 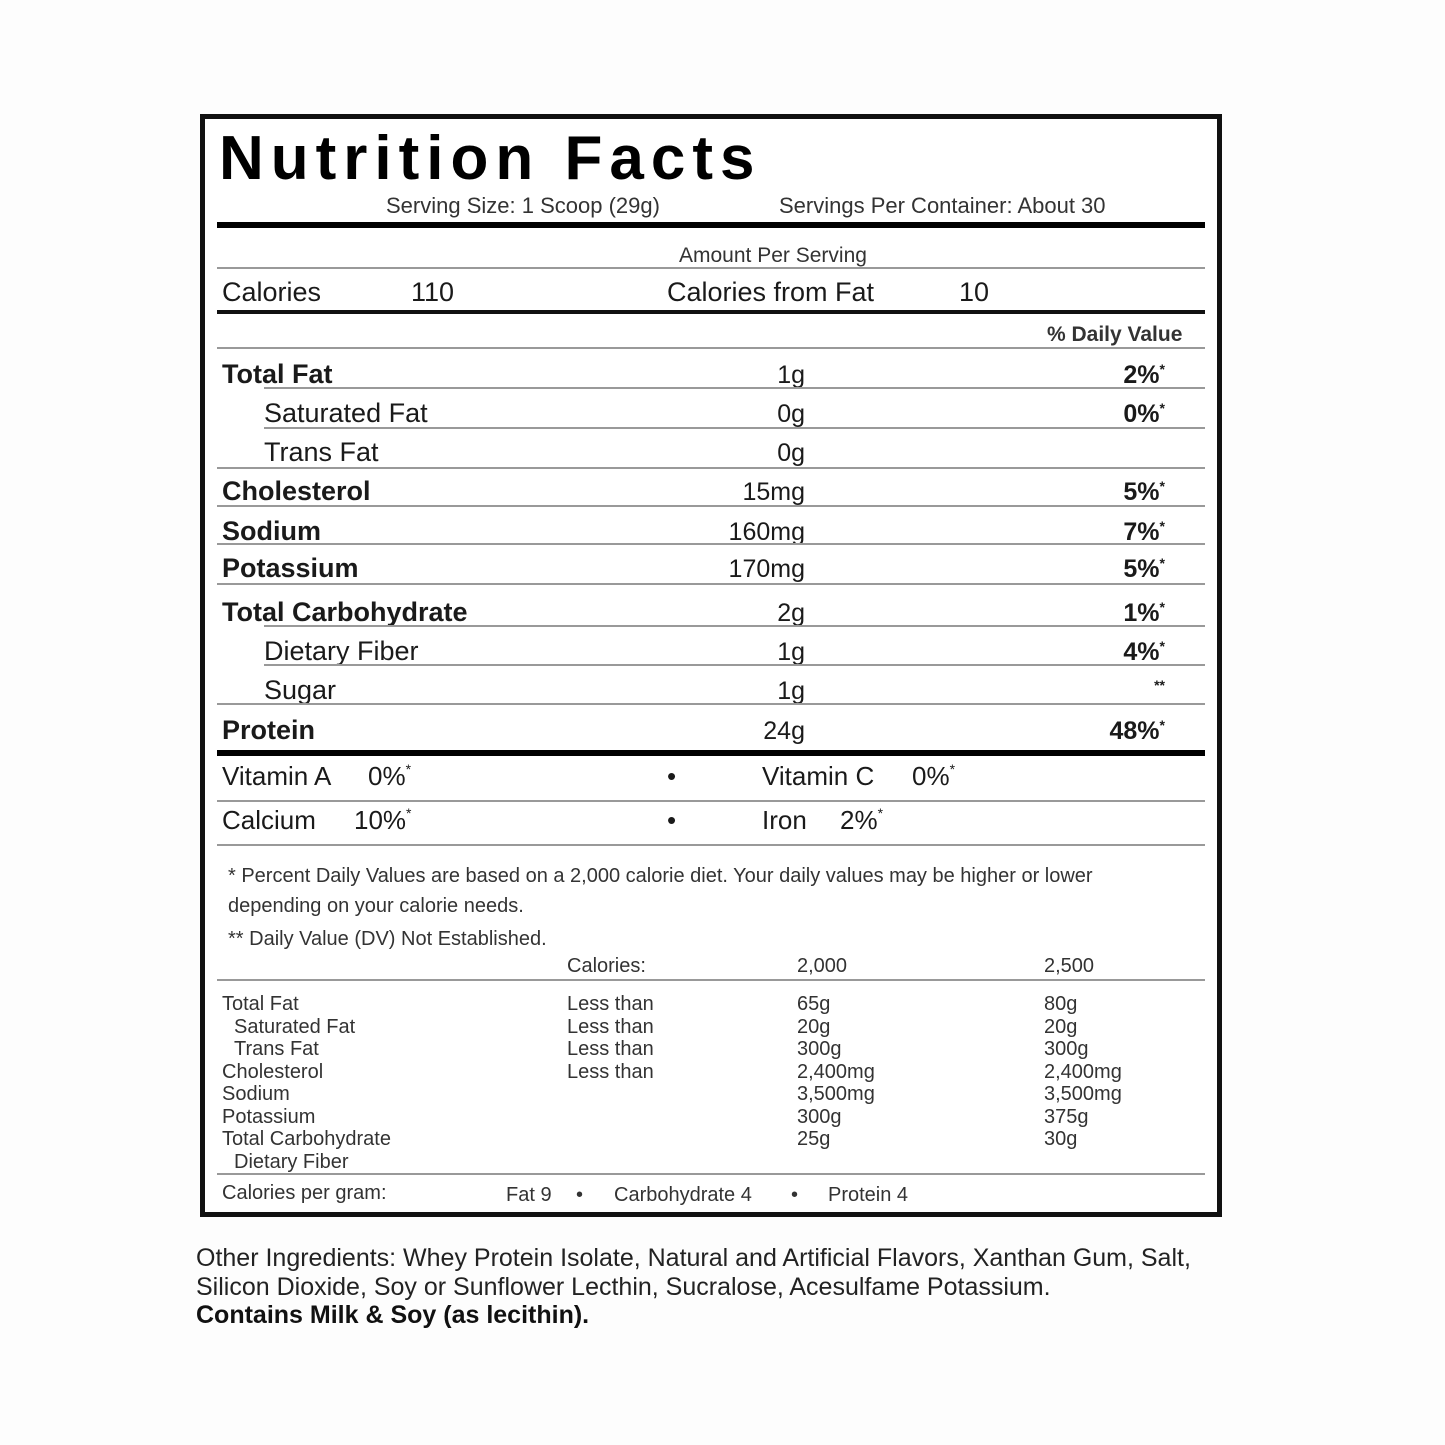 What do you see at coordinates (387, 939) in the screenshot?
I see `footnote-line: ** Daily Value (DV) Not Established.` at bounding box center [387, 939].